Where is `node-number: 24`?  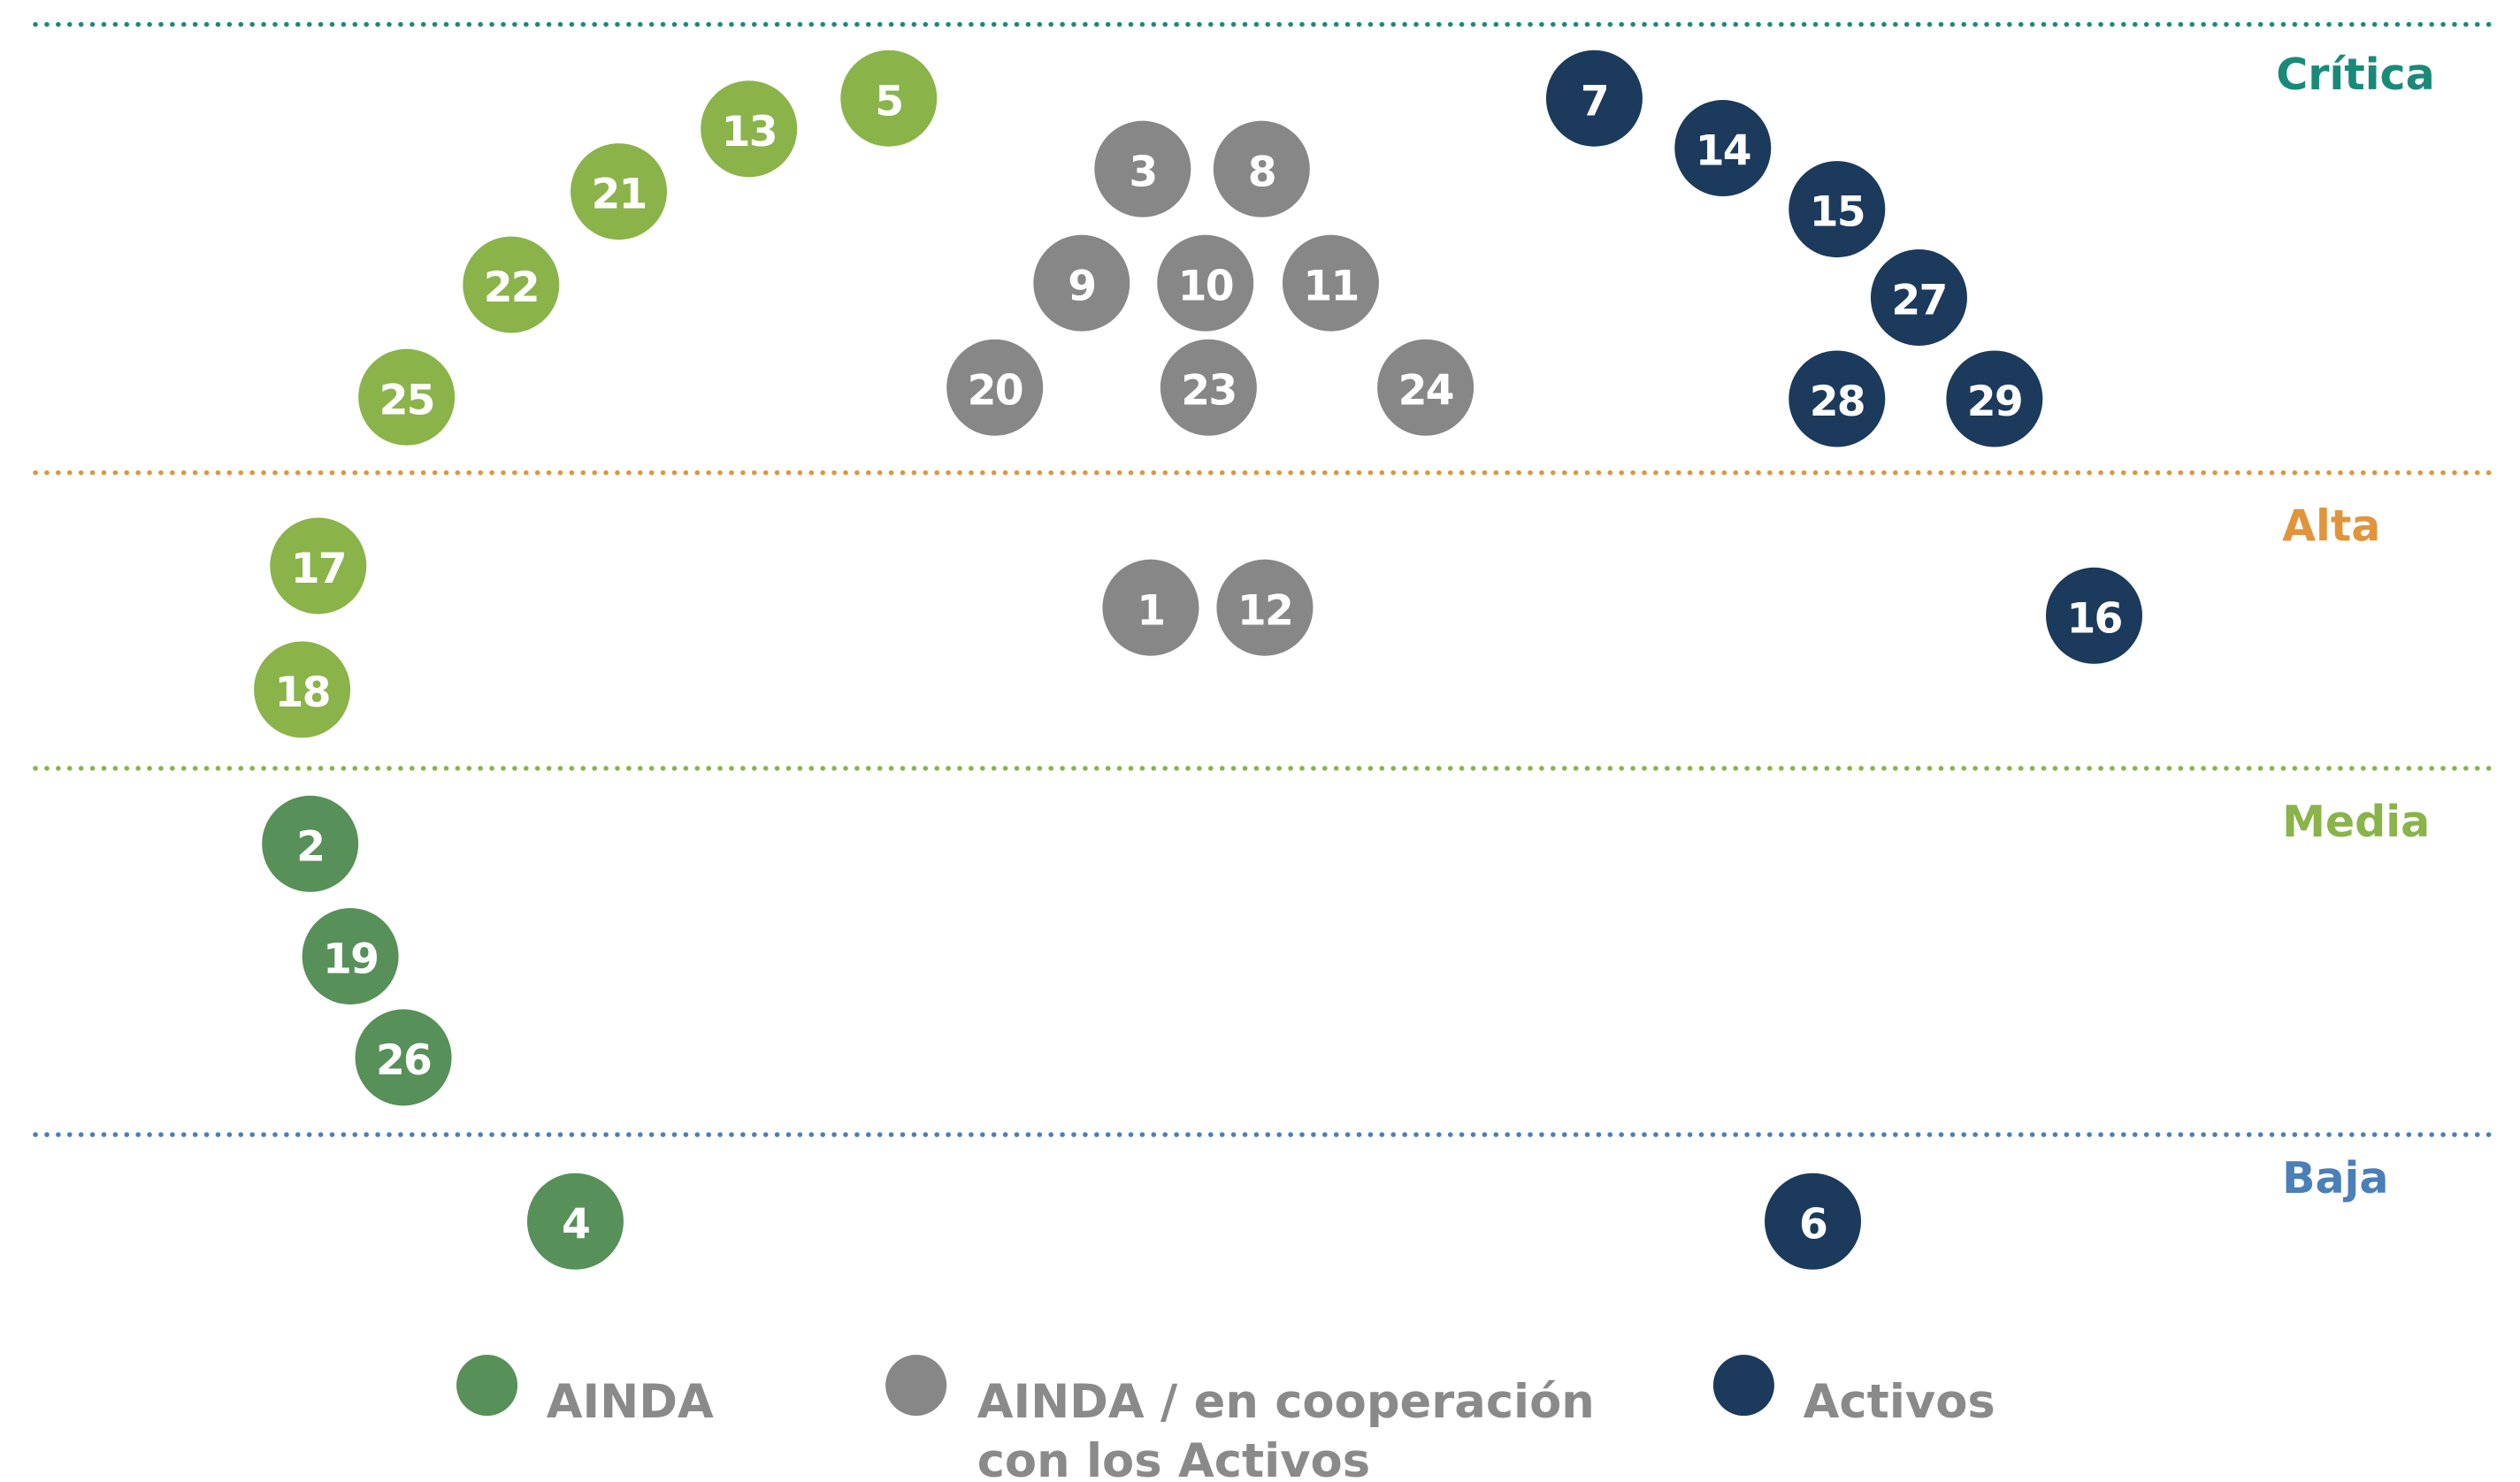 node-number: 24 is located at coordinates (1425, 390).